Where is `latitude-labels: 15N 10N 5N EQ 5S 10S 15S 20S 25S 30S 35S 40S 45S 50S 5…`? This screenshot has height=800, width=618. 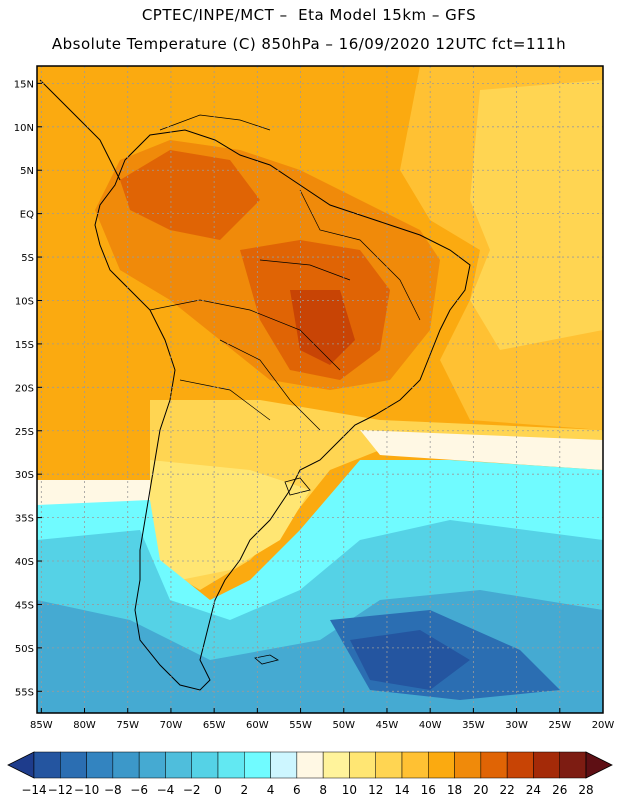 latitude-labels: 15N 10N 5N EQ 5S 10S 15S 20S 25S 30S 35S 40S 45S 50S 5… is located at coordinates (24, 388).